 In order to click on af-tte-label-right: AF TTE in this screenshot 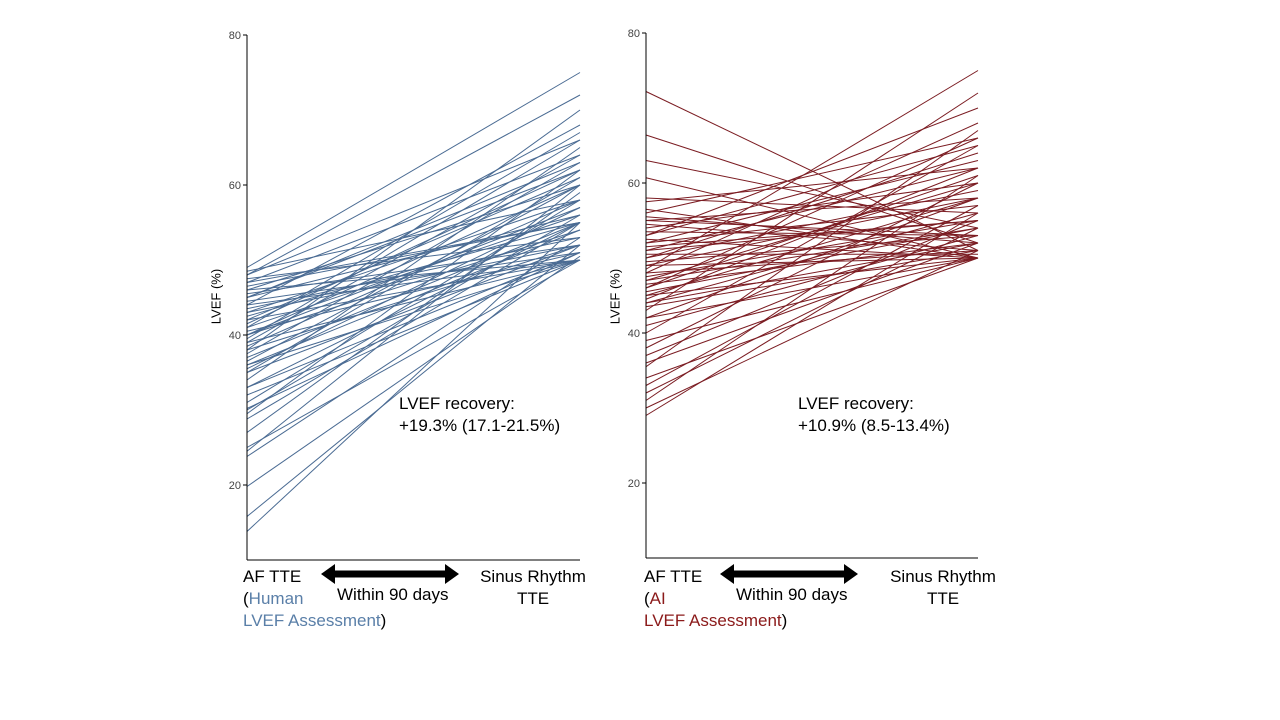, I will do `click(673, 576)`.